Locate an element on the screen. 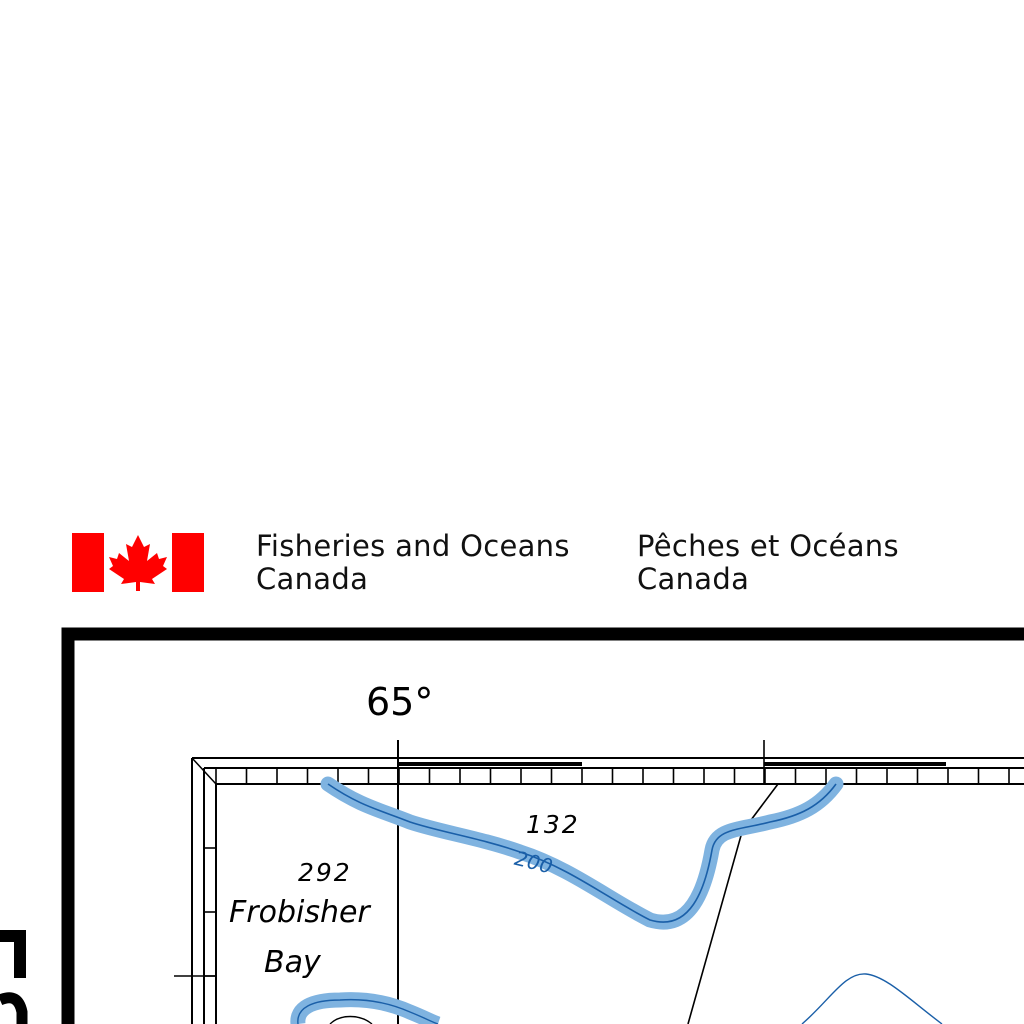 This screenshot has height=1024, width=1024. left-scale-ticks is located at coordinates (195, 912).